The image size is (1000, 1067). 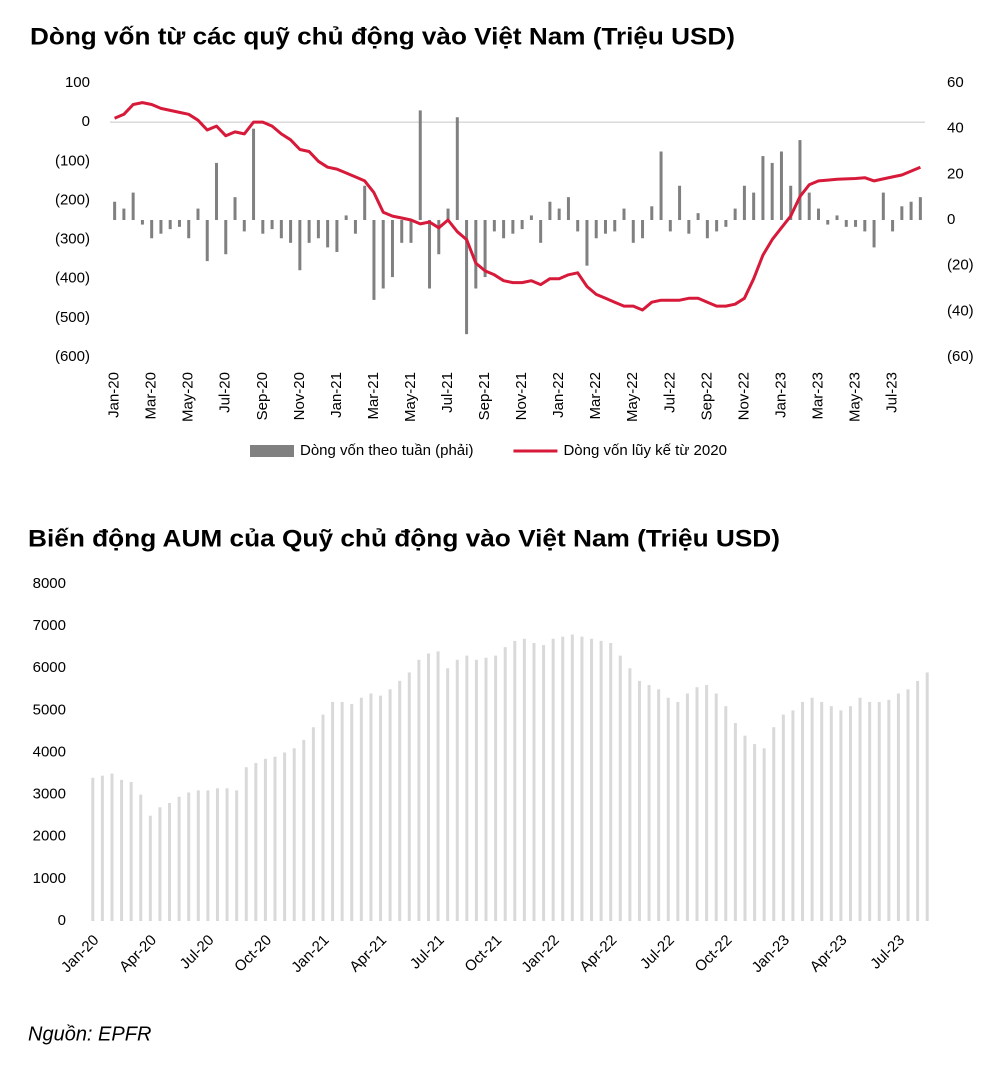 I want to click on y-tick-label: (20), so click(x=960, y=265).